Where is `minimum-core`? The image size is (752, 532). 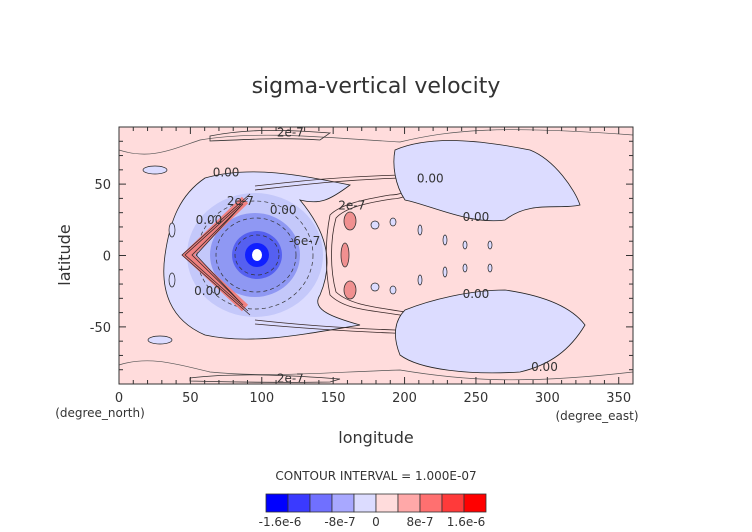 minimum-core is located at coordinates (257, 255).